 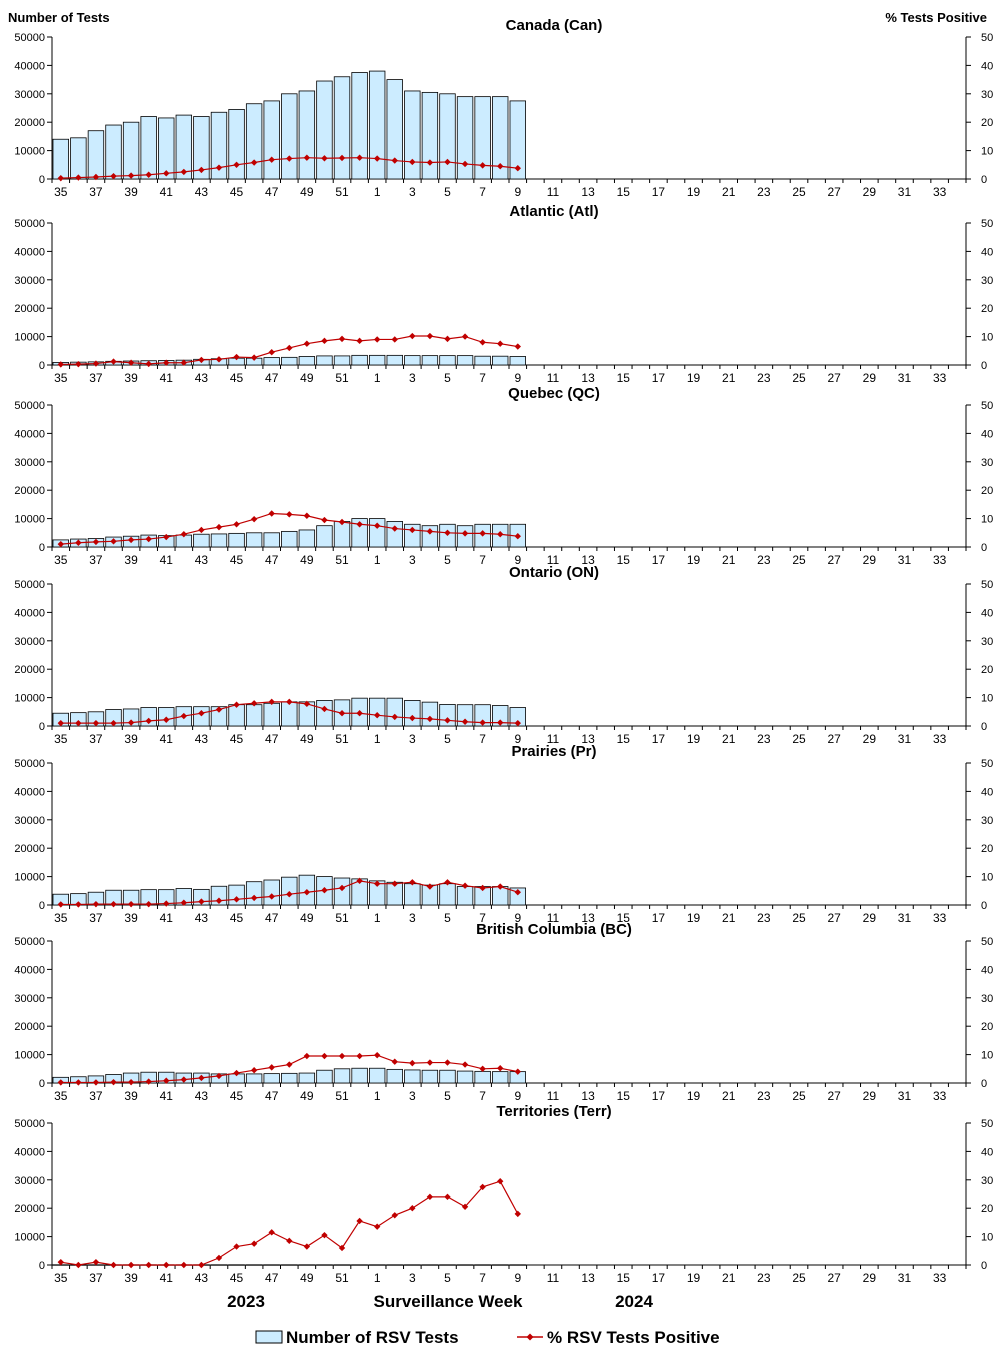 What do you see at coordinates (936, 17) in the screenshot?
I see `right-axis-title: % Tests Positive` at bounding box center [936, 17].